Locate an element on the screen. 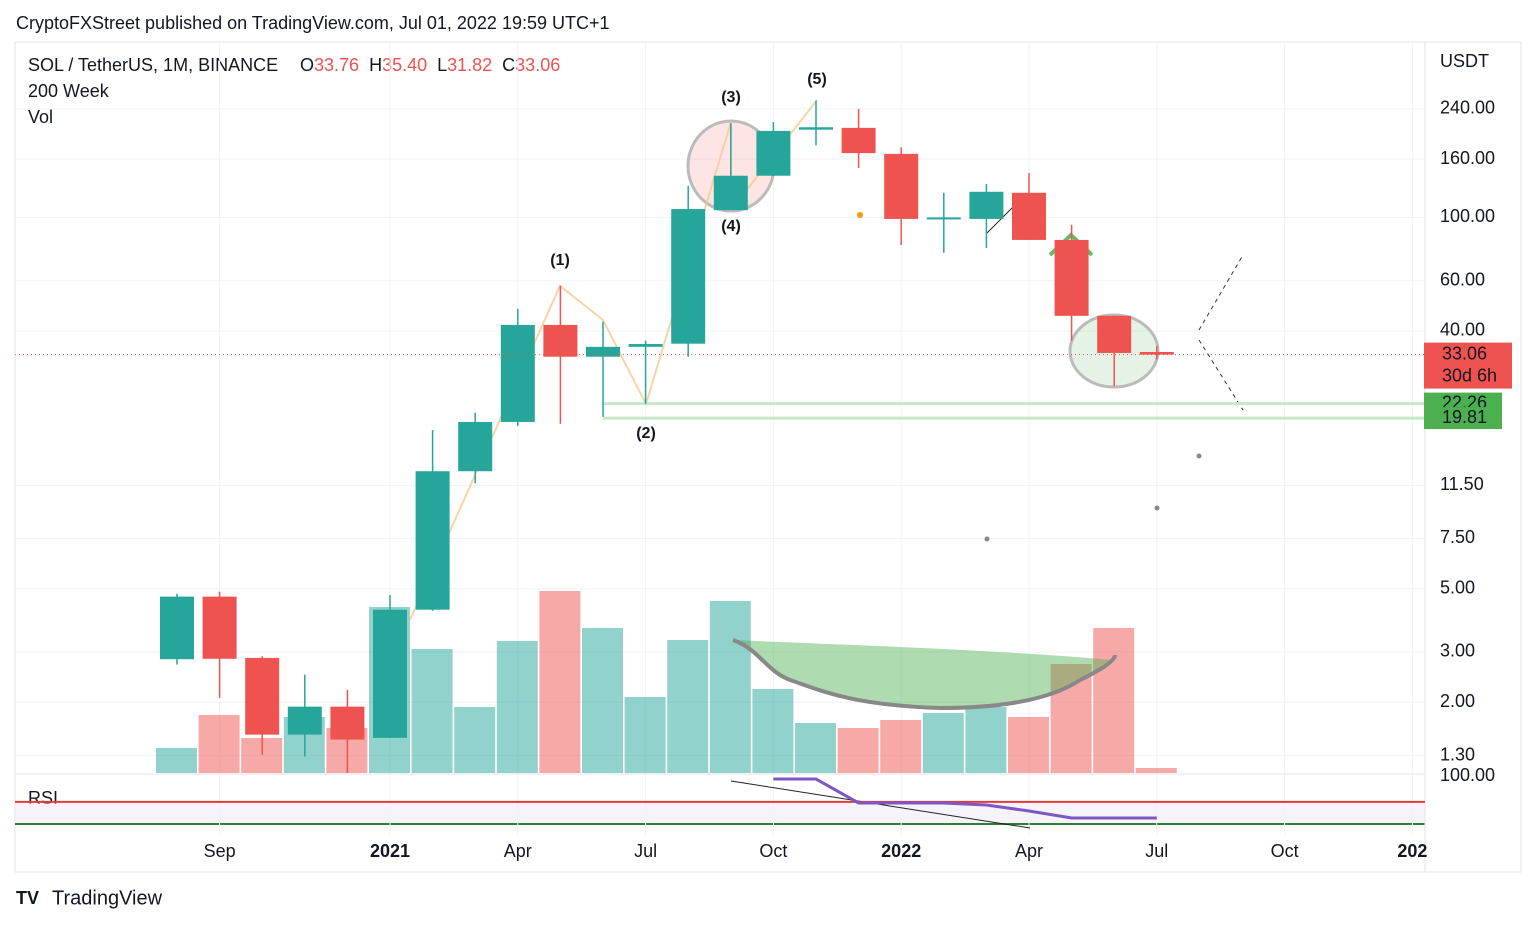 The height and width of the screenshot is (926, 1536). brand: TradingView is located at coordinates (107, 898).